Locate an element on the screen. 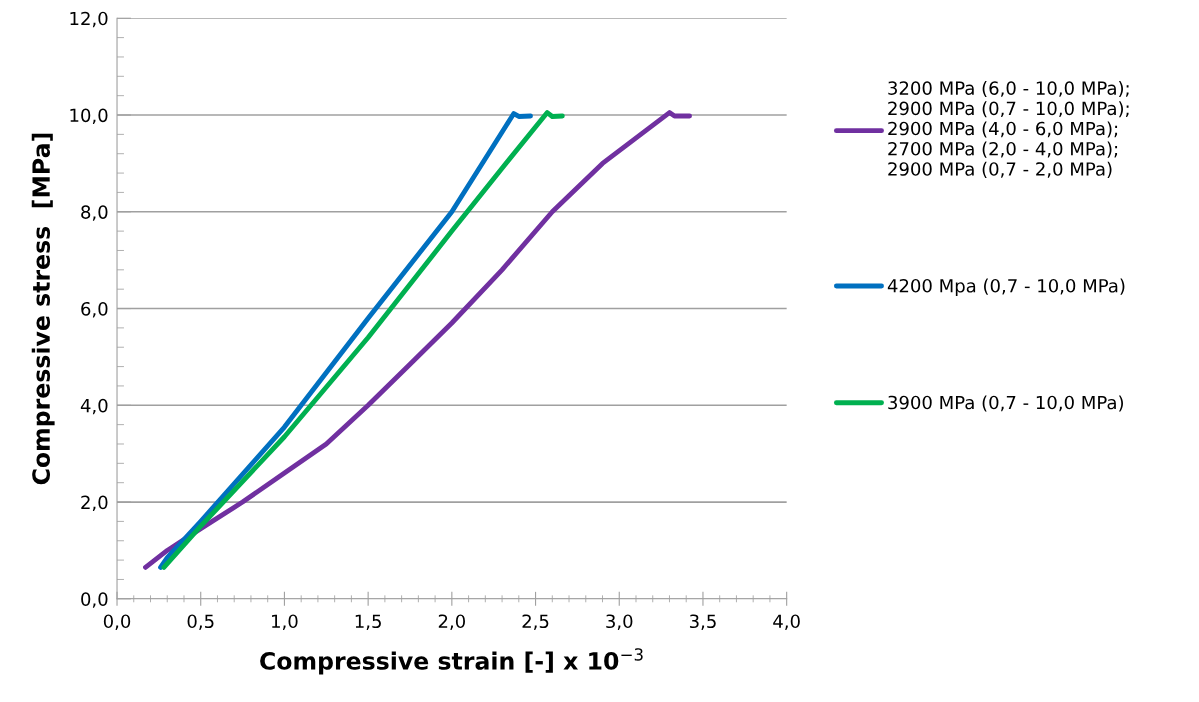 This screenshot has height=702, width=1199. x-tick-label: 1,0 is located at coordinates (285, 622).